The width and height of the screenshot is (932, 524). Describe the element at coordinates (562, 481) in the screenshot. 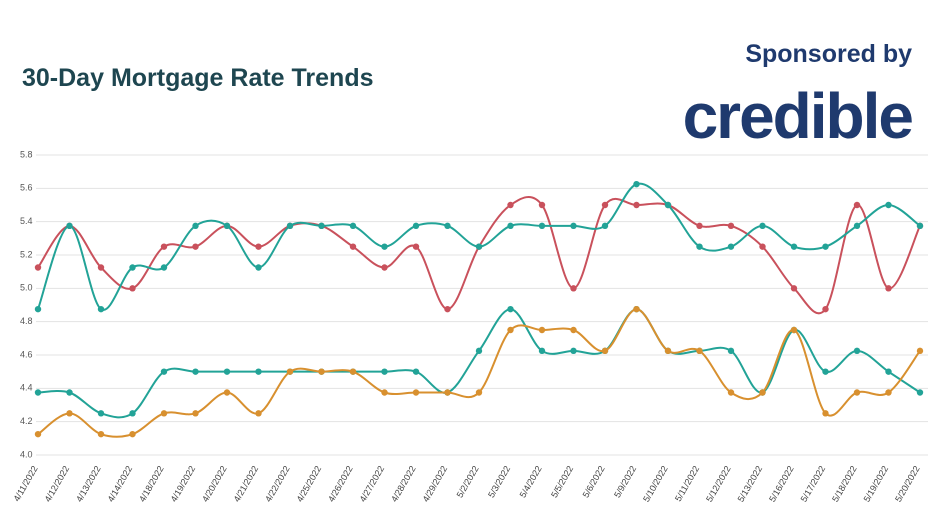

I see `x-tick-label: 5/5/2022` at that location.